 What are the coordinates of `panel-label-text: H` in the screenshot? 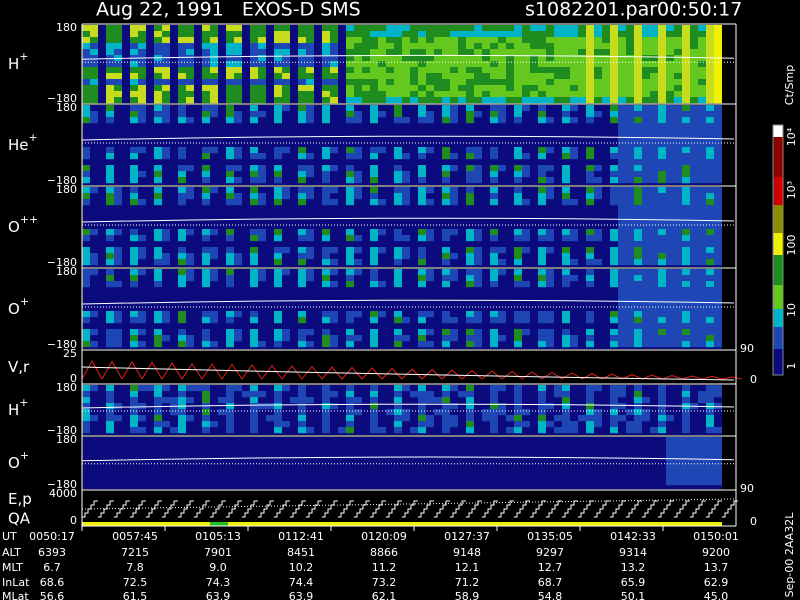 It's located at (13, 64).